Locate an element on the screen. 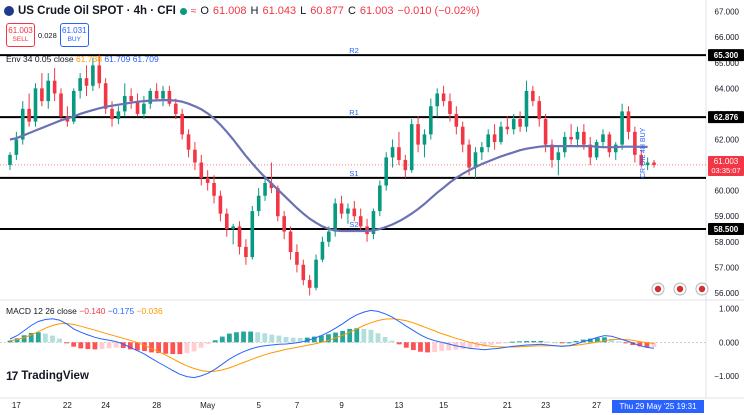  macd-label: MACD 12 26 close is located at coordinates (41, 311).